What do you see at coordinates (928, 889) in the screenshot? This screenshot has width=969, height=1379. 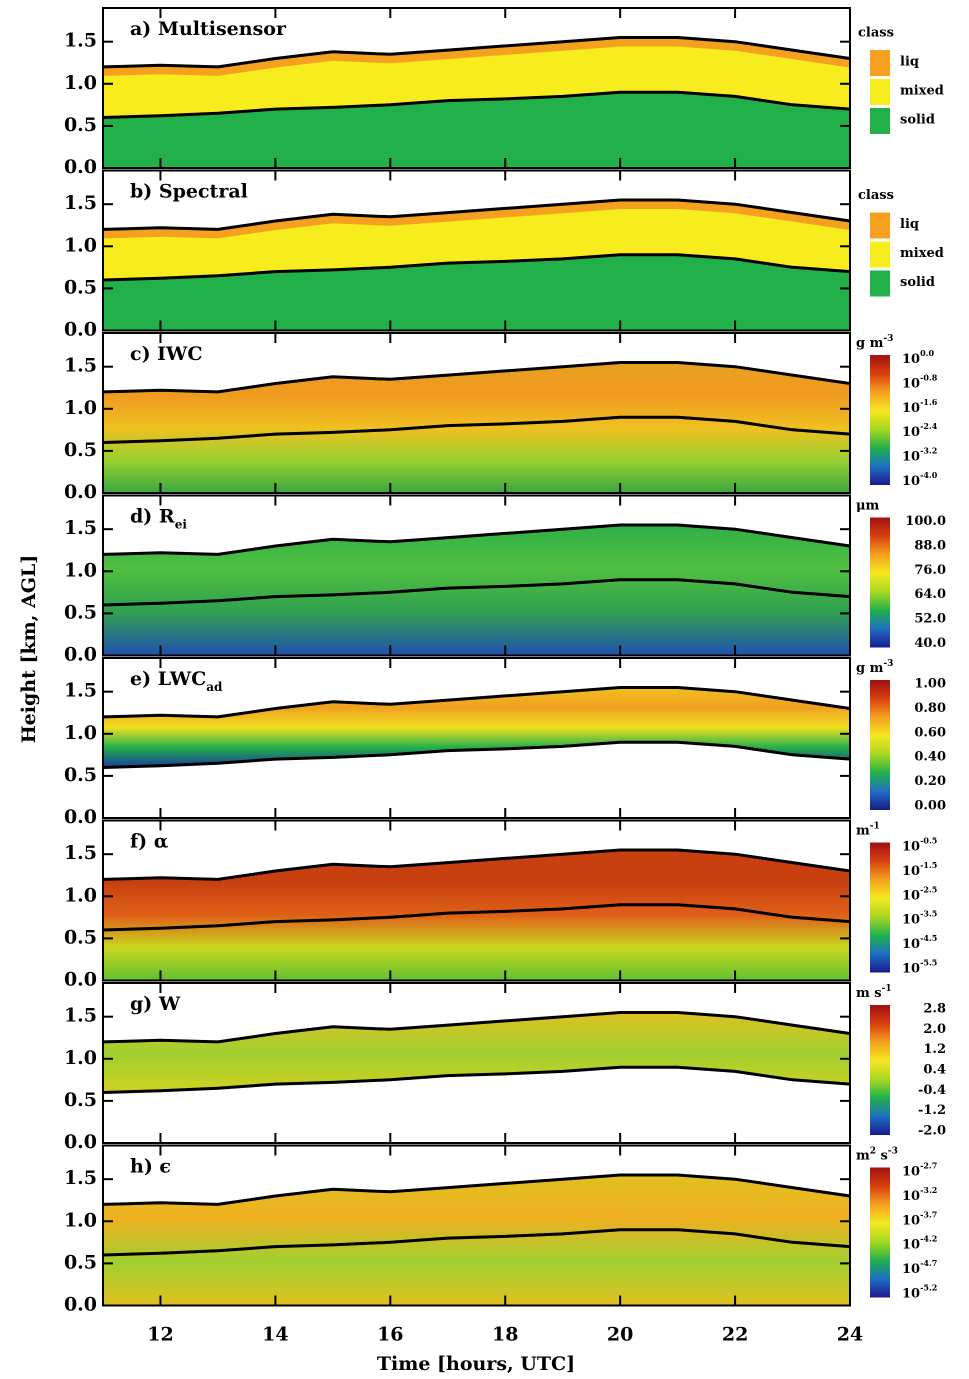 I see `label-exp: -2.5` at bounding box center [928, 889].